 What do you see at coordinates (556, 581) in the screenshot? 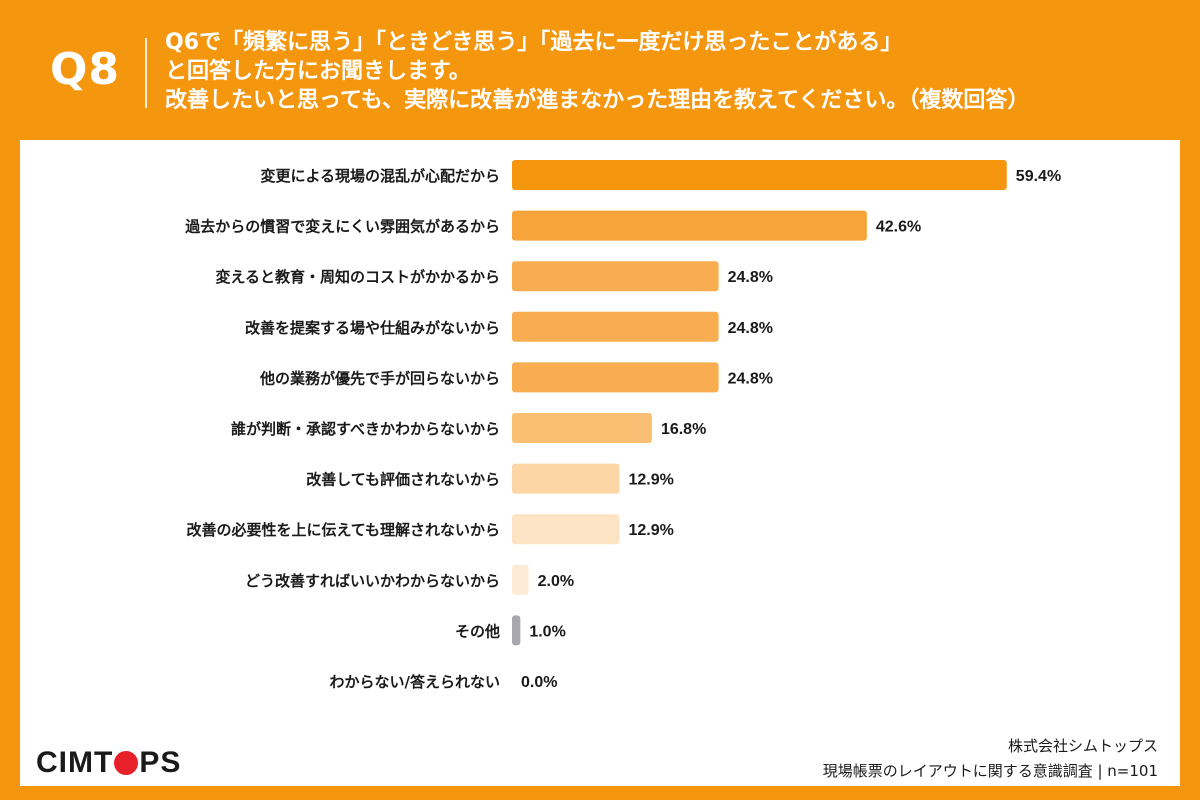
I see `value-label: 2.0%` at bounding box center [556, 581].